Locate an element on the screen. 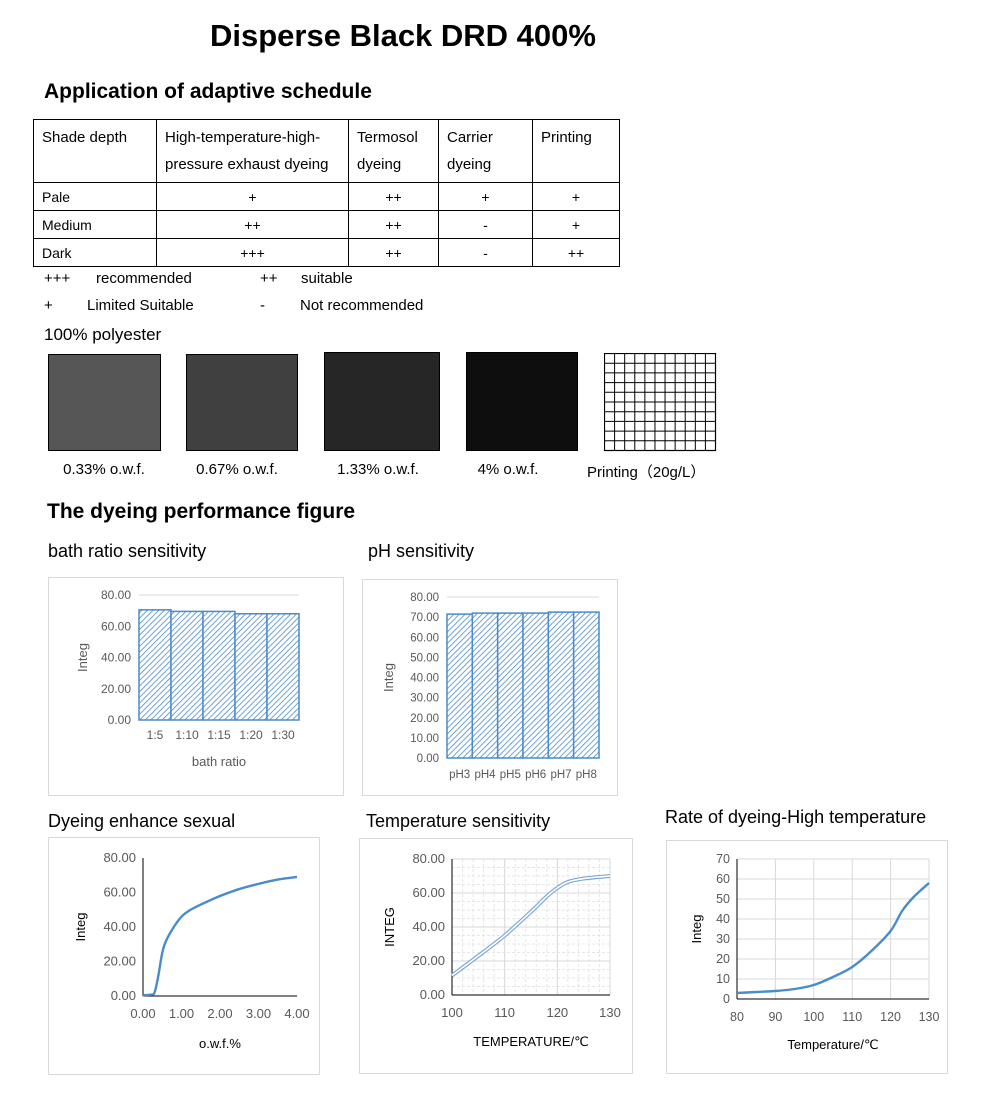 The width and height of the screenshot is (1000, 1107). chart-title: Temperature sensitivity is located at coordinates (458, 821).